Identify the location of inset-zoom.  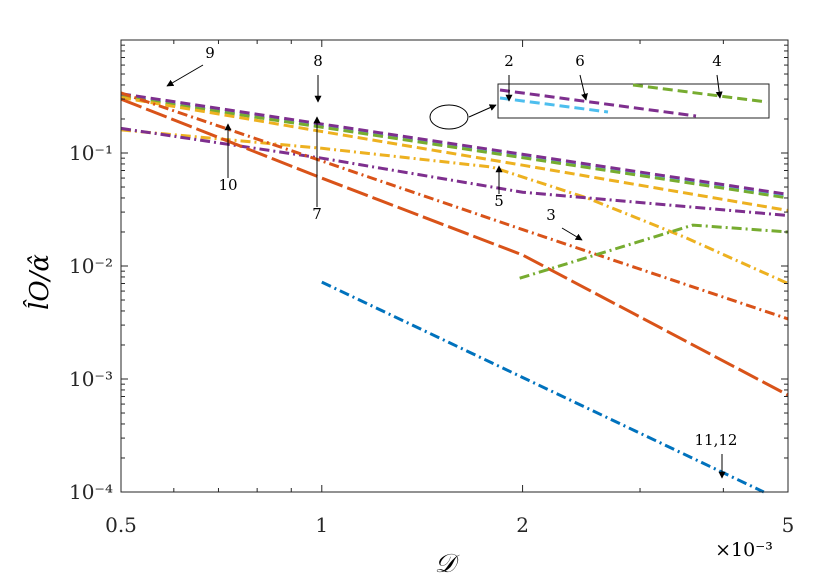
(599, 106).